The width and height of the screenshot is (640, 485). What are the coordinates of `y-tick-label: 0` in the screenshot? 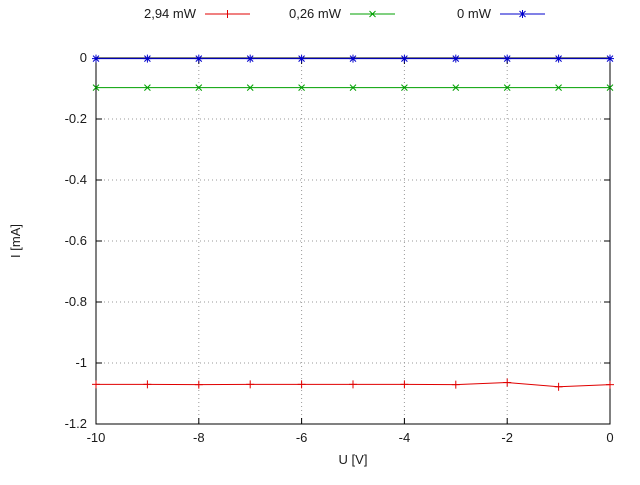 It's located at (83, 57).